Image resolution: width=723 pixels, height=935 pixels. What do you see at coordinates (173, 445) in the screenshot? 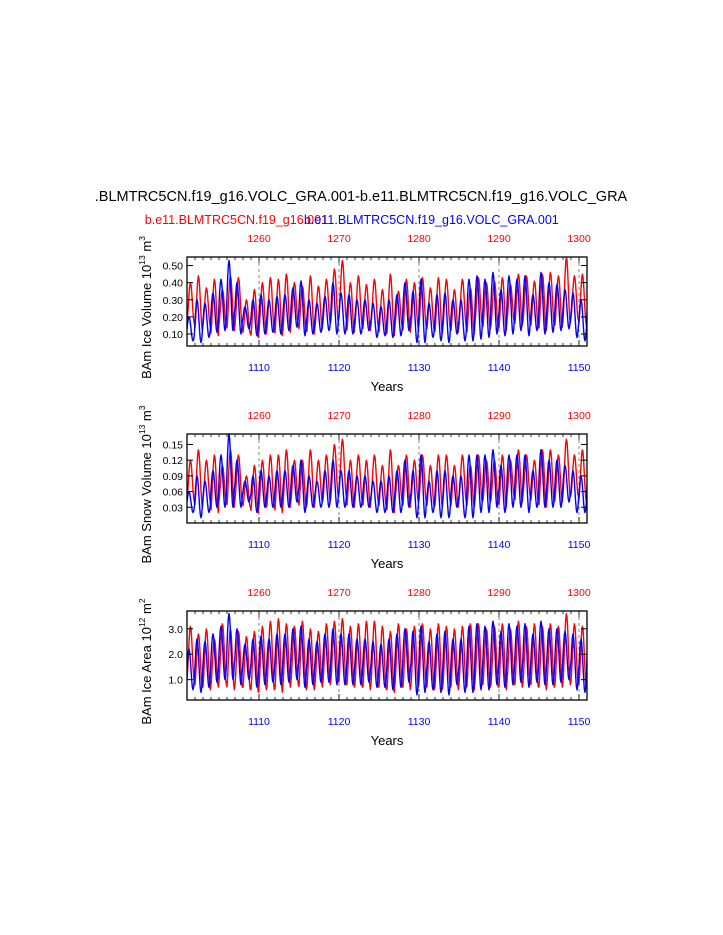
I see `y-tick-label: 0.15` at bounding box center [173, 445].